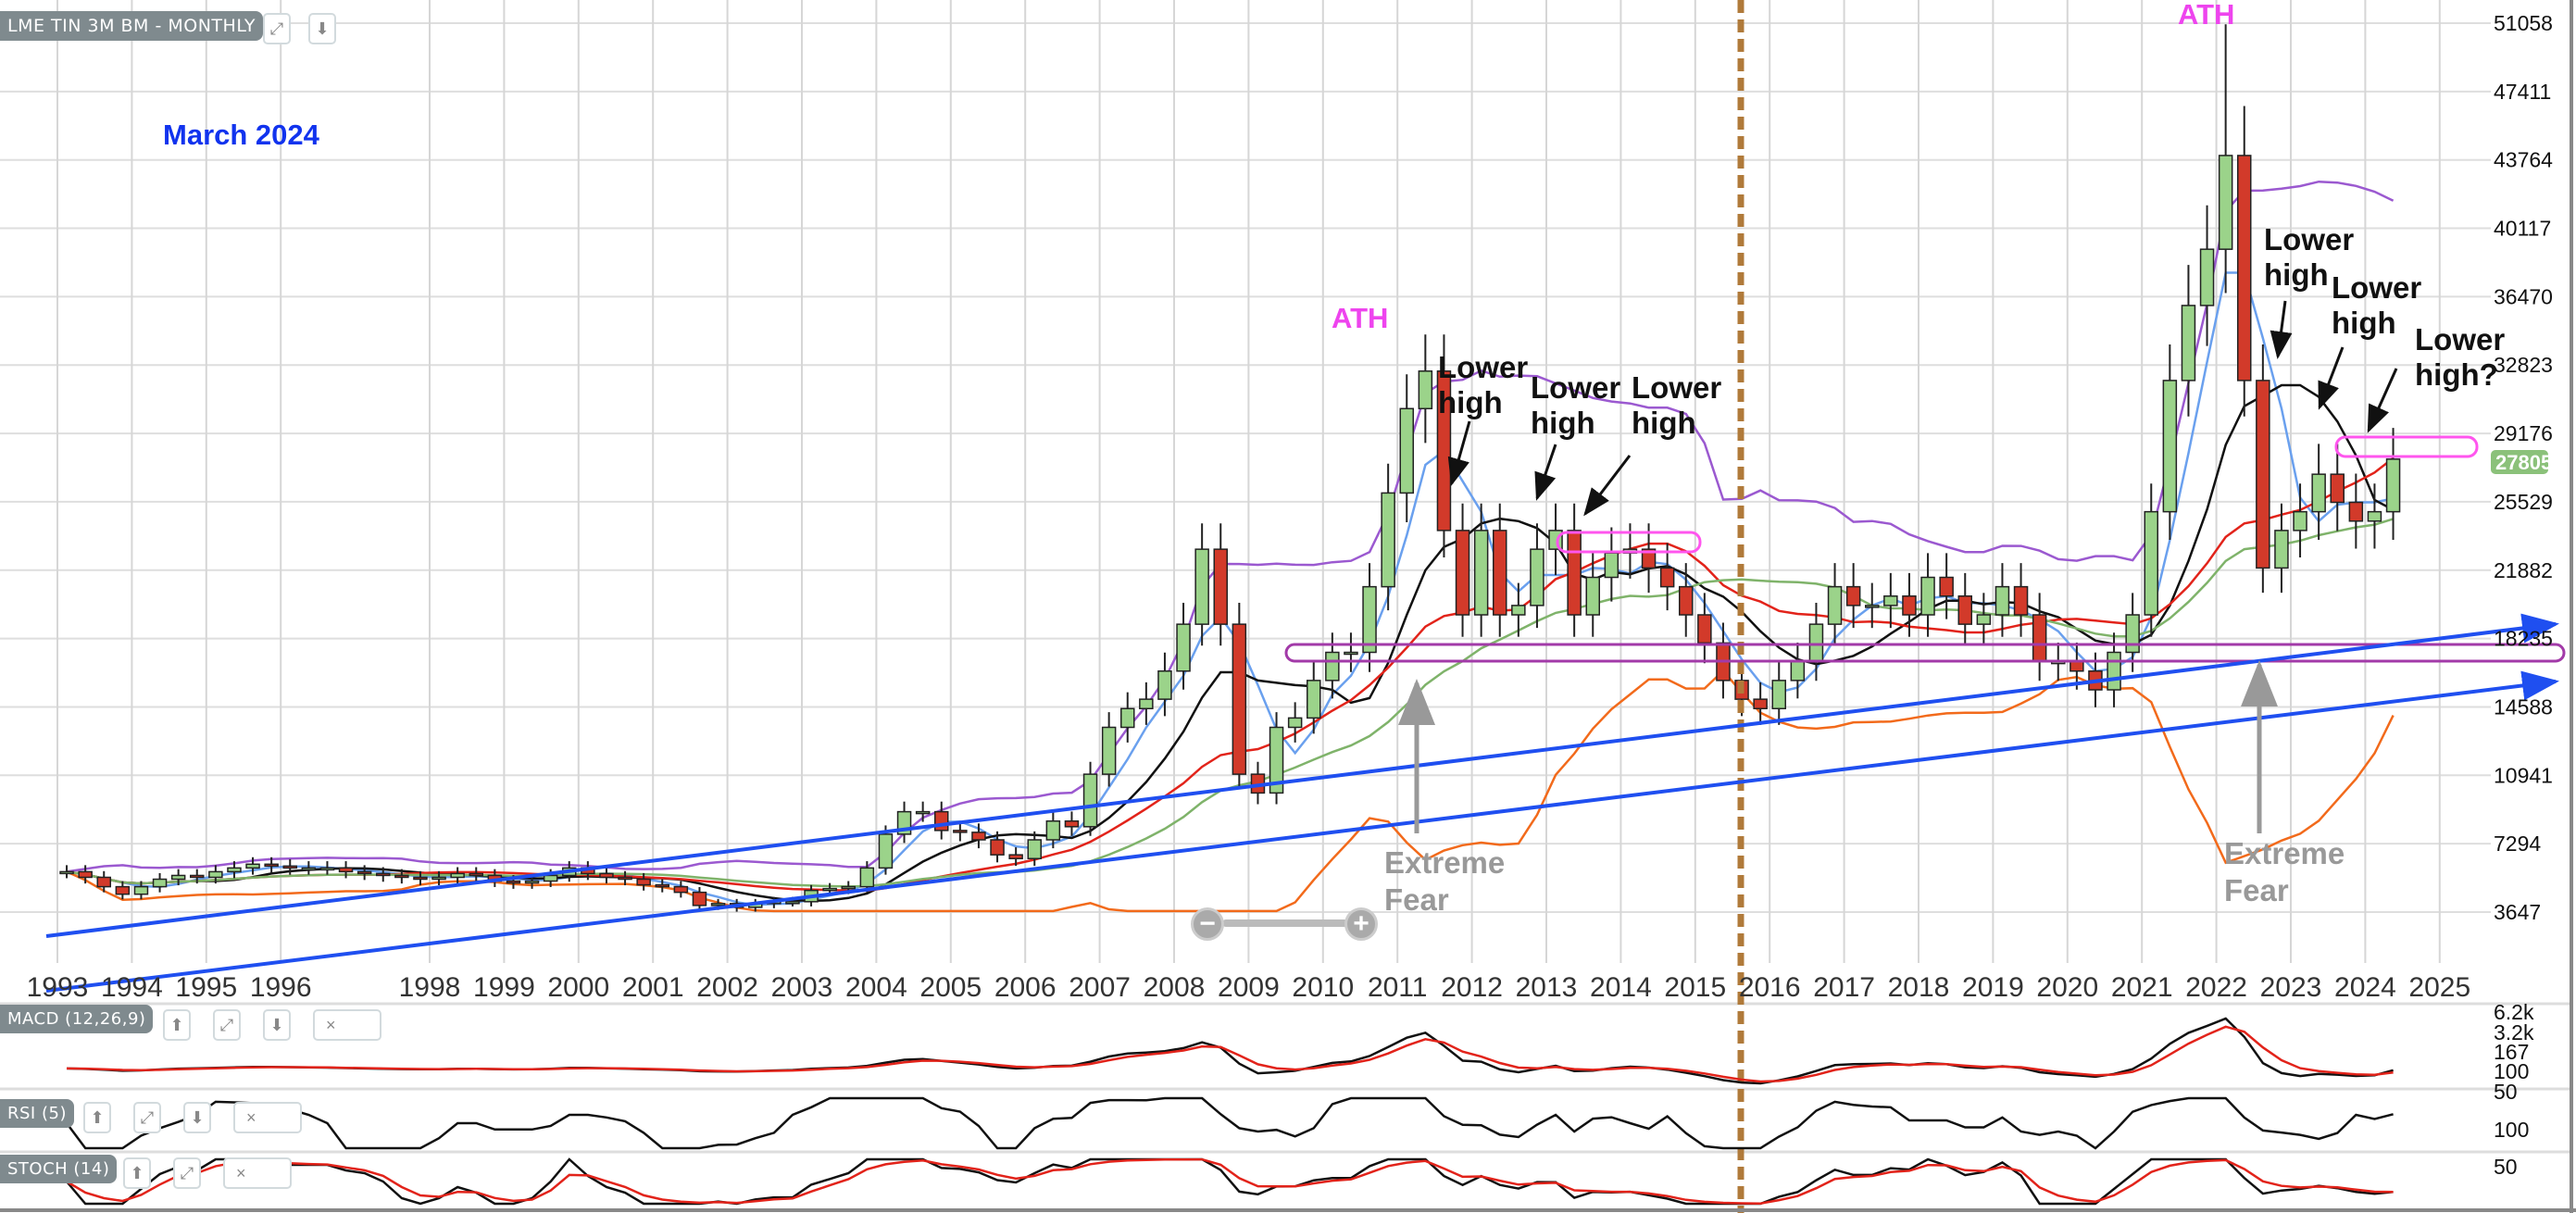 The width and height of the screenshot is (2576, 1213). I want to click on stoch-k-line, so click(1230, 1181).